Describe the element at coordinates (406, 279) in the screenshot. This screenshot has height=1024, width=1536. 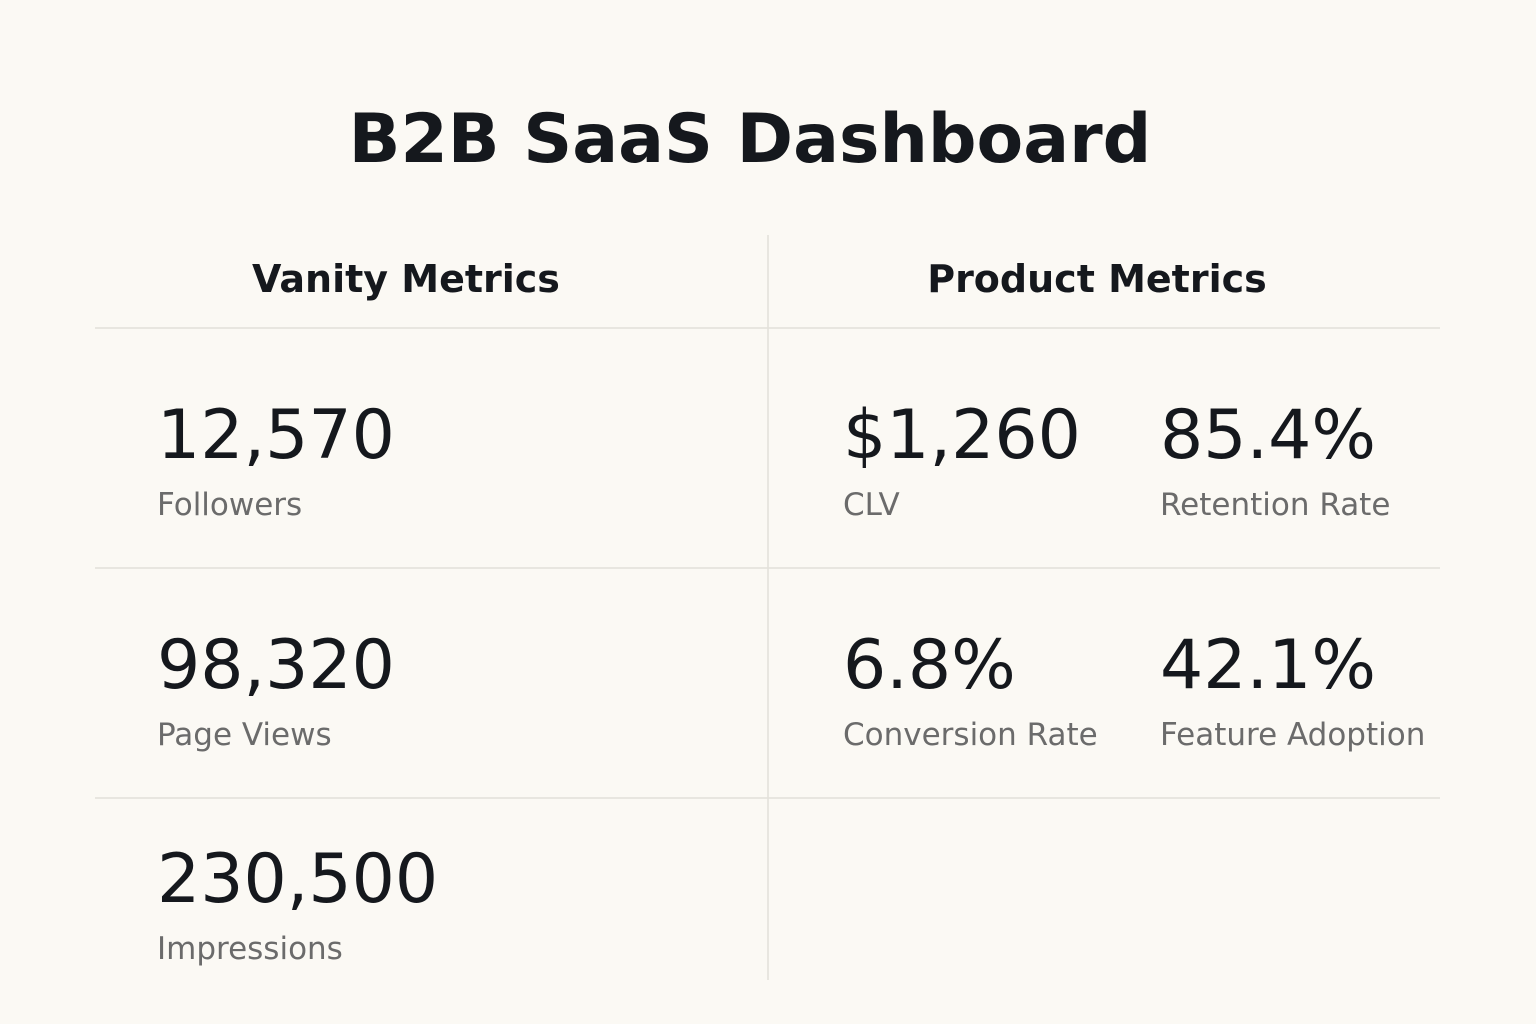
I see `section-heading: Vanity Metrics` at that location.